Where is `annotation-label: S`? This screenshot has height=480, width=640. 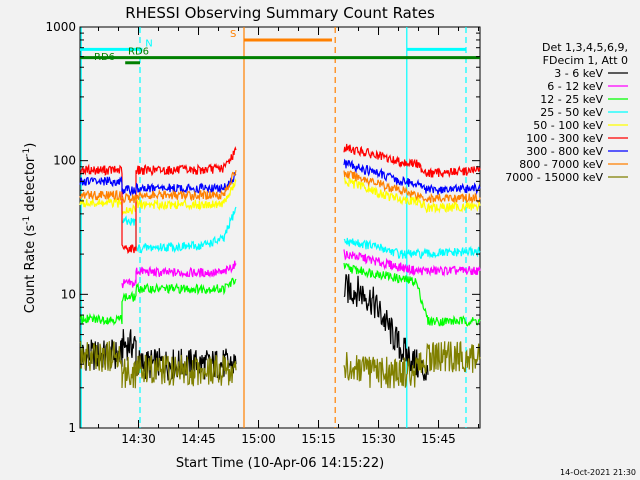 annotation-label: S is located at coordinates (233, 34).